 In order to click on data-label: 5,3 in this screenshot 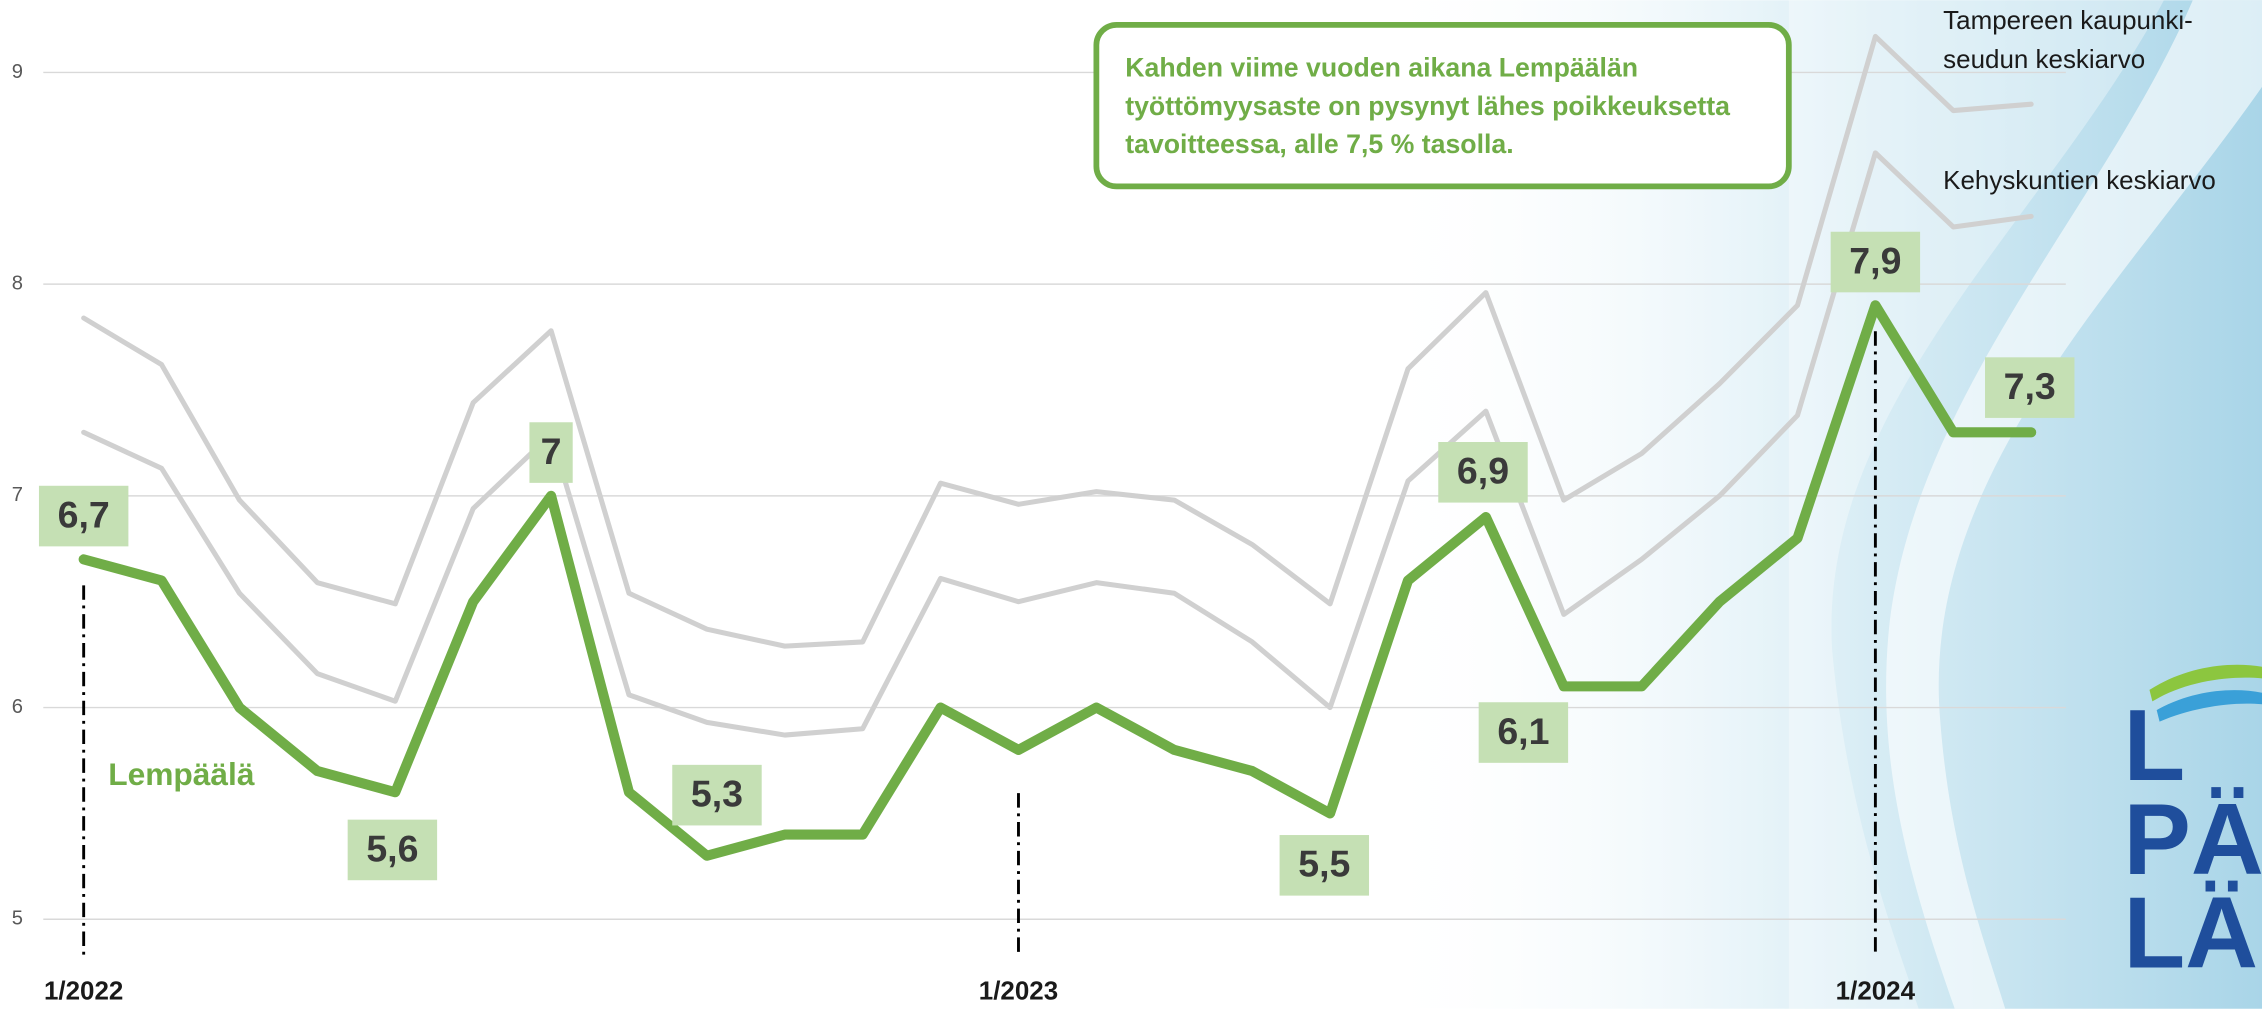, I will do `click(717, 793)`.